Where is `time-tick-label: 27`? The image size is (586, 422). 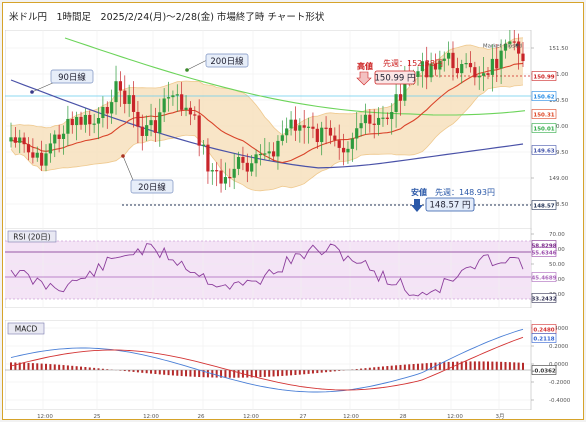
time-tick-label: 27 is located at coordinates (303, 417).